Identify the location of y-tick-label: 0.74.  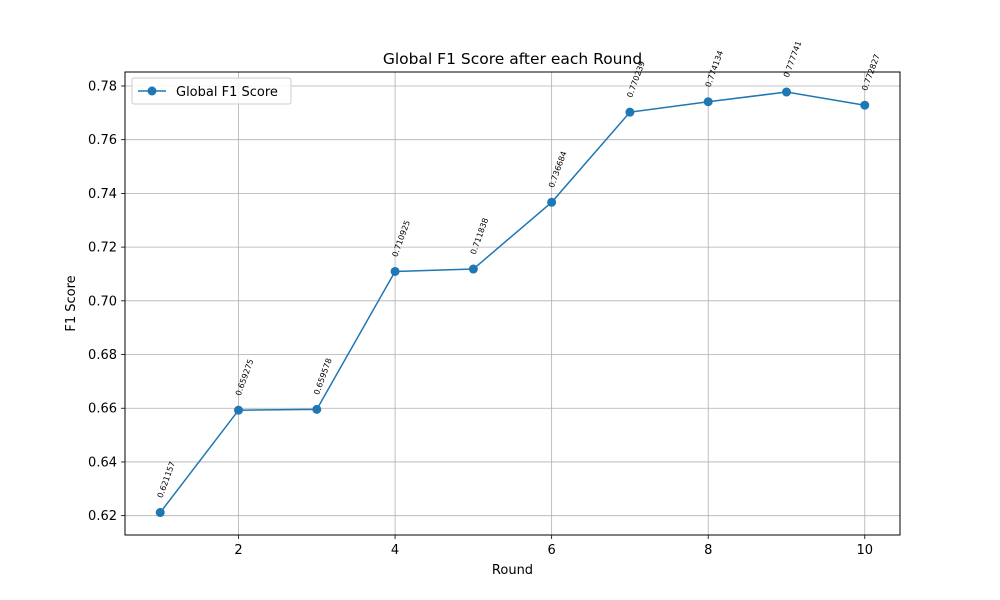
(102, 194).